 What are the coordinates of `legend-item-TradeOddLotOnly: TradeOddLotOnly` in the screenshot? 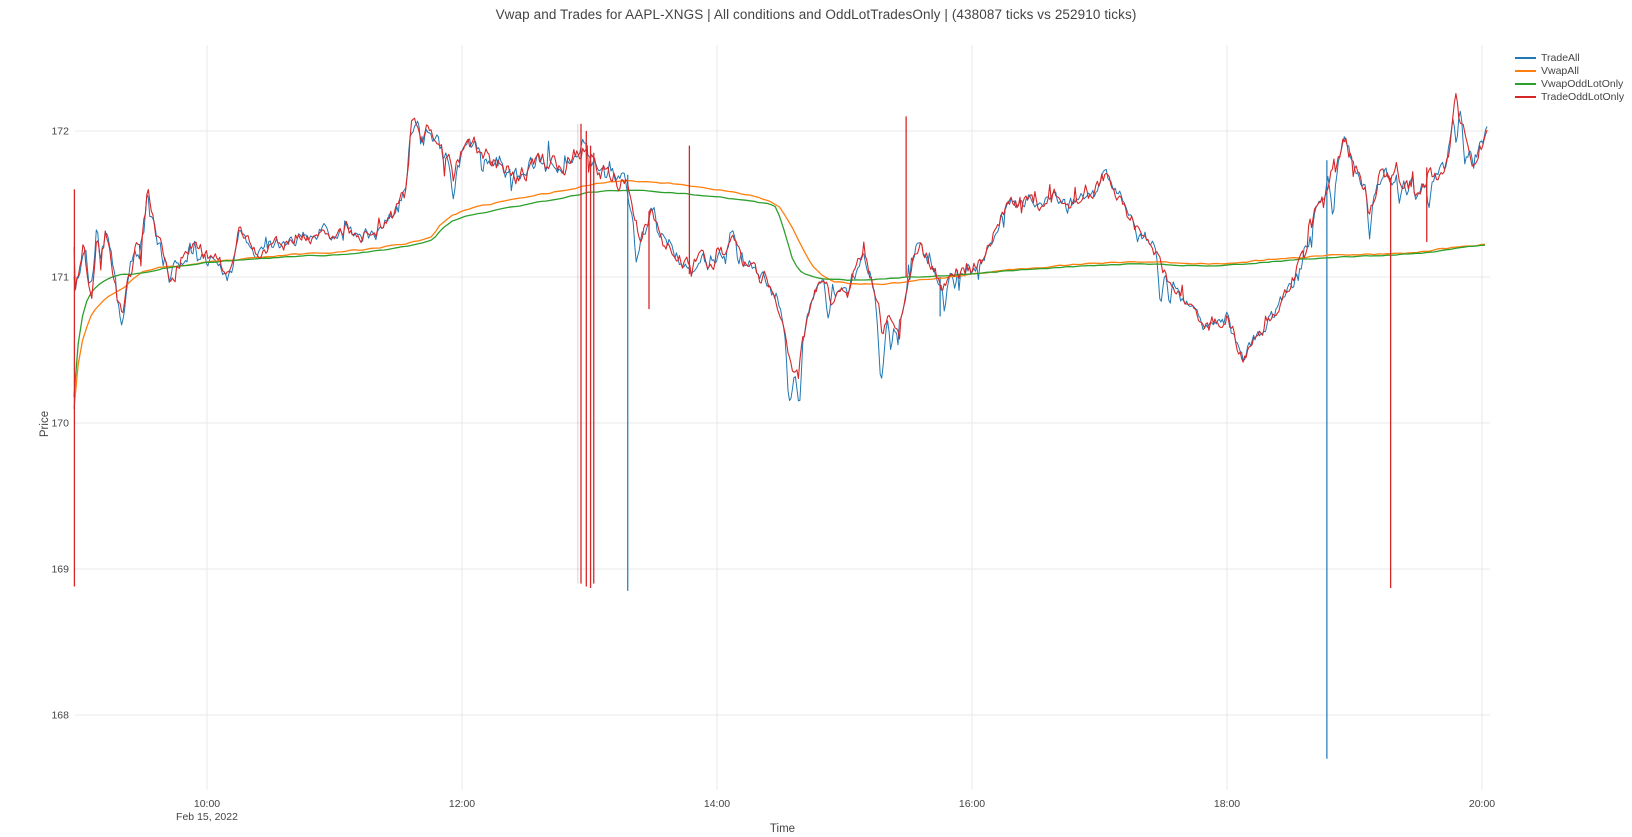 It's located at (1569, 97).